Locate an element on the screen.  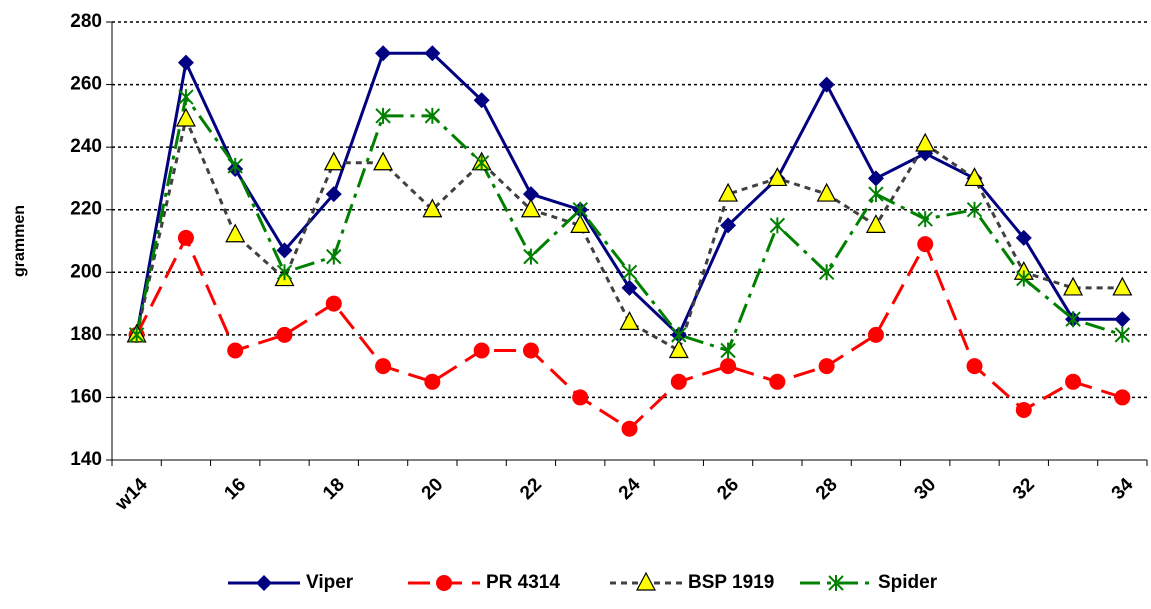
y-tick-label: 160 is located at coordinates (86, 396).